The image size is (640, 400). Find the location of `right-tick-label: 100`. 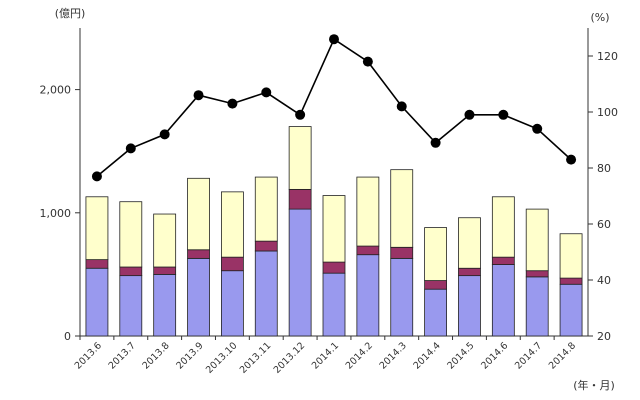

right-tick-label: 100 is located at coordinates (607, 112).